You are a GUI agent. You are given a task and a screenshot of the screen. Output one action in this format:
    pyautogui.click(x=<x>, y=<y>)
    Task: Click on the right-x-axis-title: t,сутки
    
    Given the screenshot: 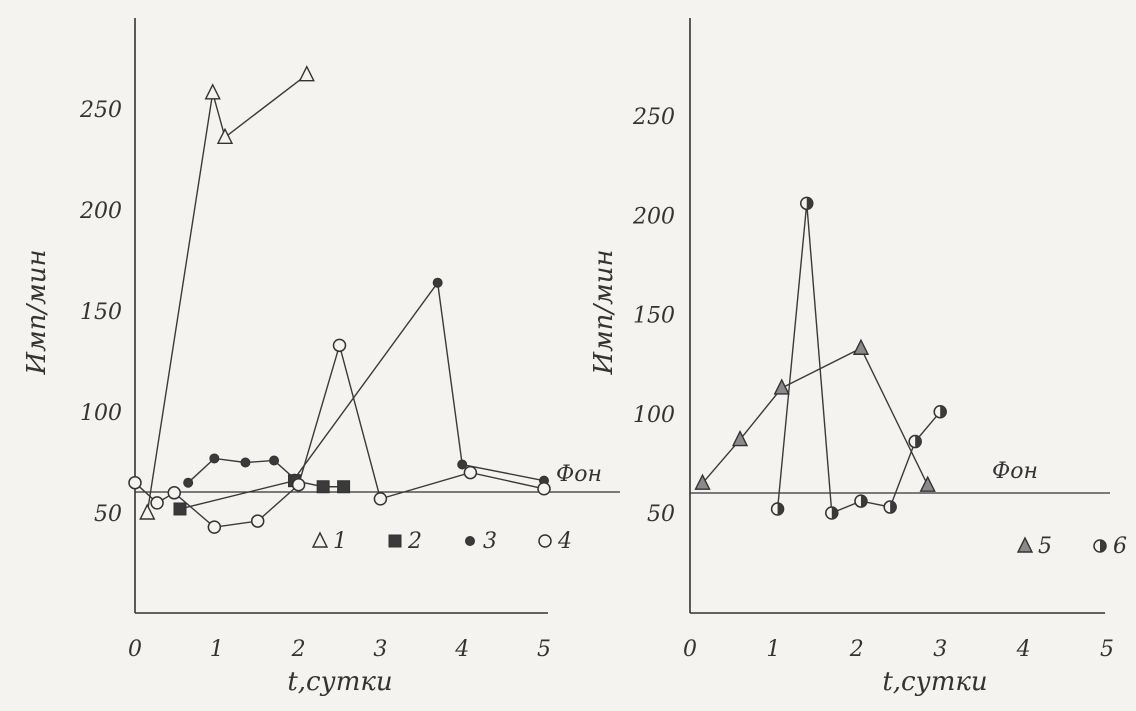 What is the action you would take?
    pyautogui.click(x=934, y=682)
    